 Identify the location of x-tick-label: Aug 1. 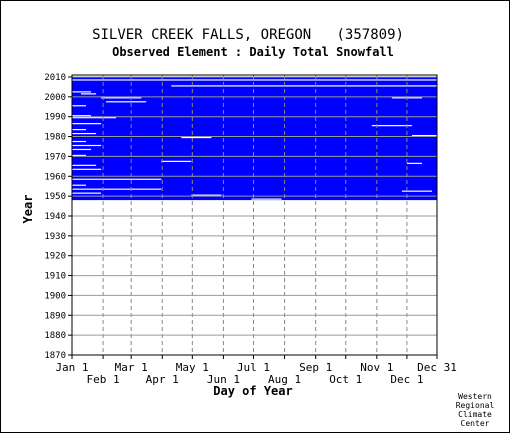
(284, 379).